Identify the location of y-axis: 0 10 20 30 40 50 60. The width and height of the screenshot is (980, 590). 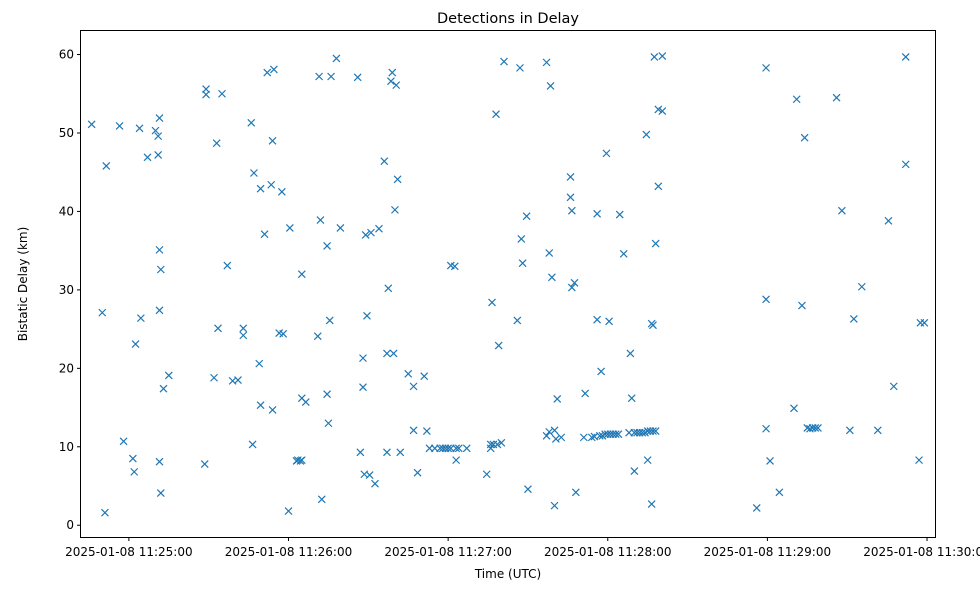
(70, 290).